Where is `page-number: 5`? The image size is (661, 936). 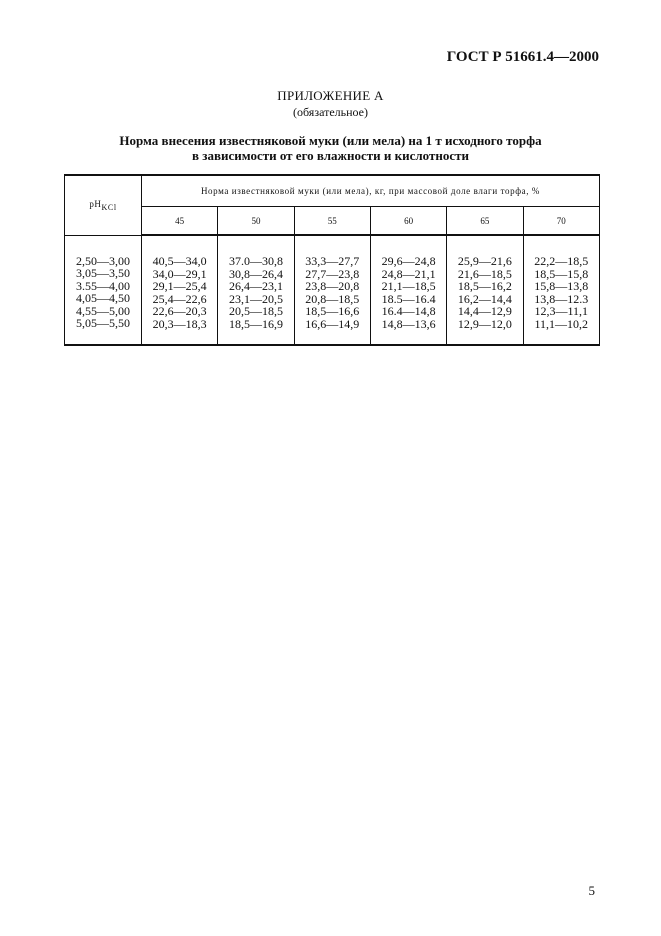 page-number: 5 is located at coordinates (592, 890).